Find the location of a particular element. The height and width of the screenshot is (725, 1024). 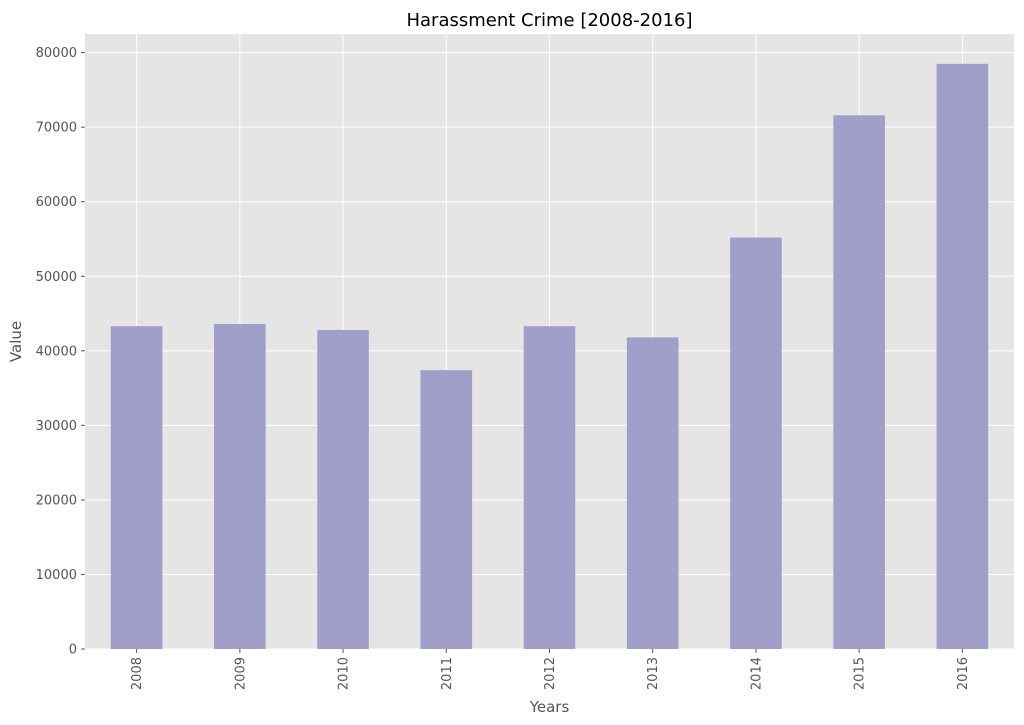

x-axis-ticks: 2008 2009 2010 2011 2012 2013 2014 2015 2016 is located at coordinates (550, 669).